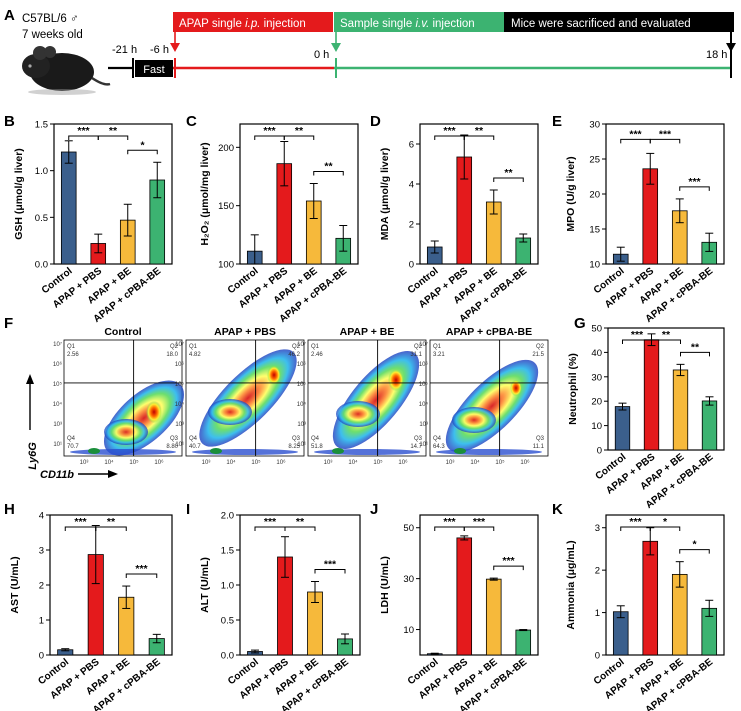  What do you see at coordinates (424, 384) in the screenshot?
I see `flow-y-tick: 10⁵` at bounding box center [424, 384].